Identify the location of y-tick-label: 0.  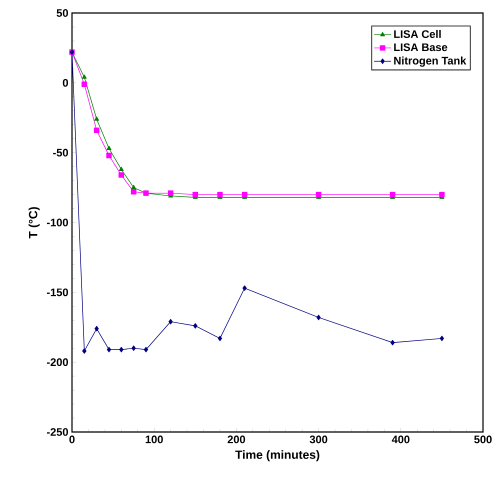
(65, 82).